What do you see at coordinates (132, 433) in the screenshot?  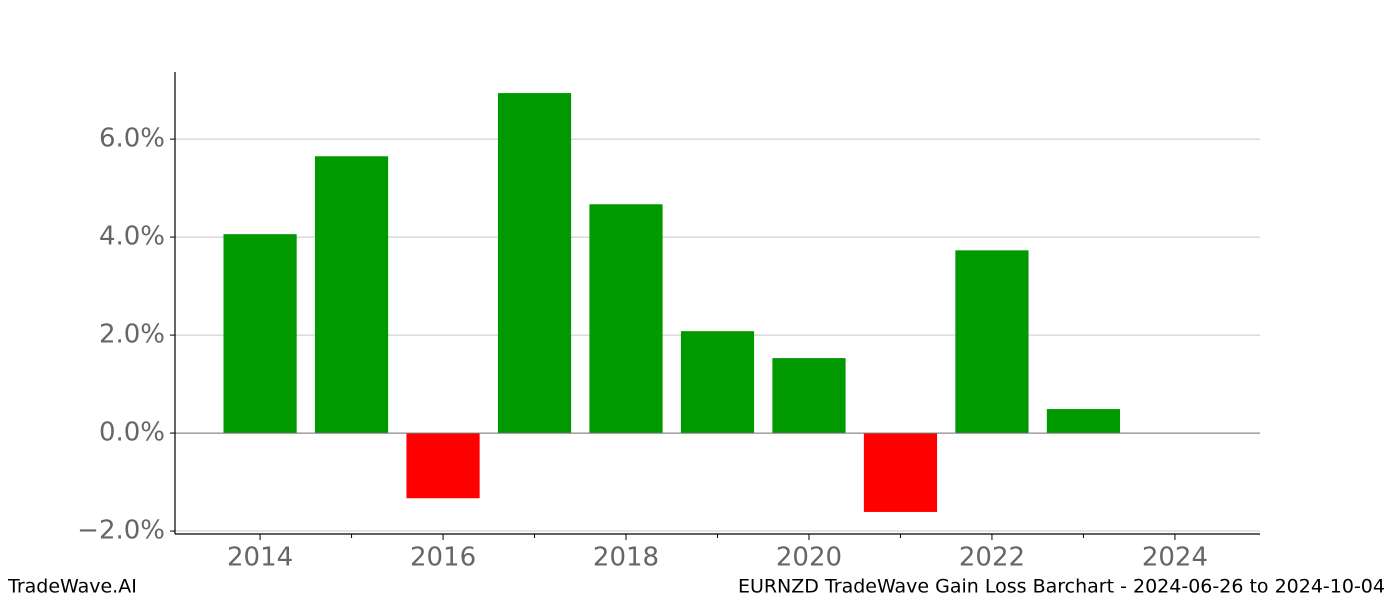 I see `y-tick-label: 0.0%` at bounding box center [132, 433].